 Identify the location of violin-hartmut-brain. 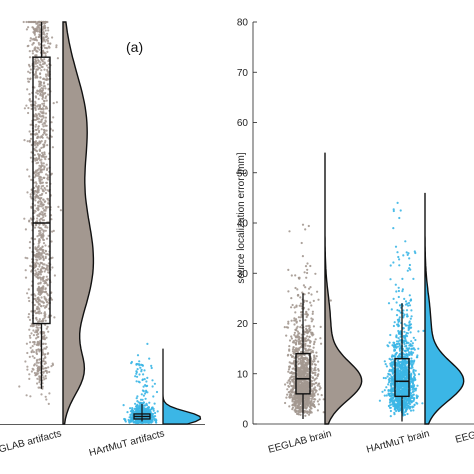
(444, 308).